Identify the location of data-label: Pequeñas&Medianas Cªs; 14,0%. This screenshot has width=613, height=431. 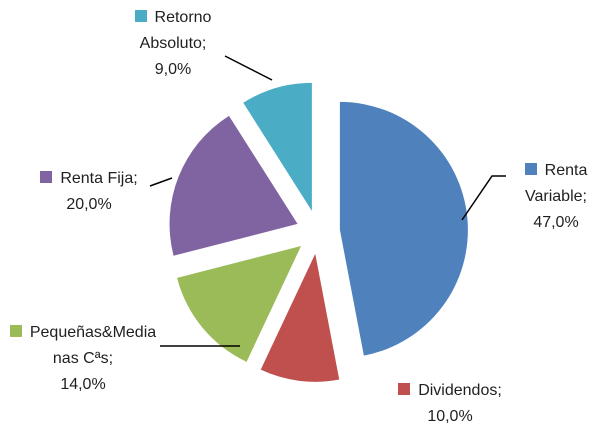
(83, 359).